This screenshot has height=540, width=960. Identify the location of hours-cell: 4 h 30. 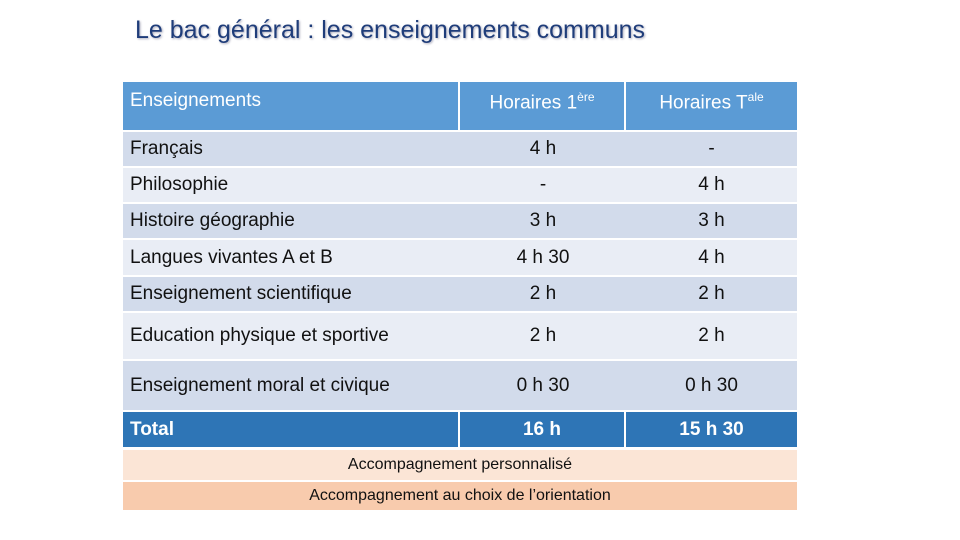
(543, 257).